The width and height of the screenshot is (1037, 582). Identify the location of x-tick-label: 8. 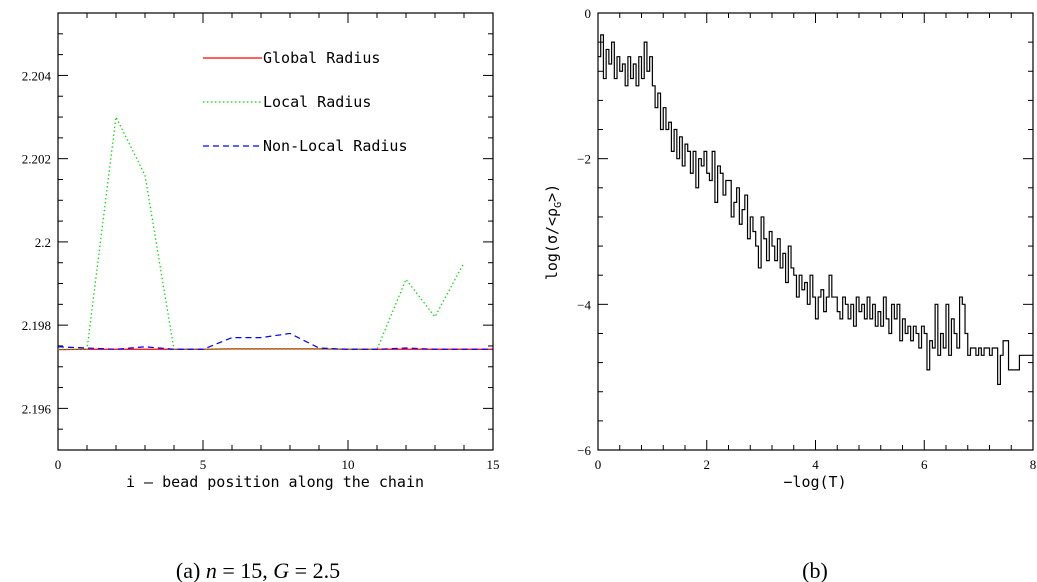
(1033, 464).